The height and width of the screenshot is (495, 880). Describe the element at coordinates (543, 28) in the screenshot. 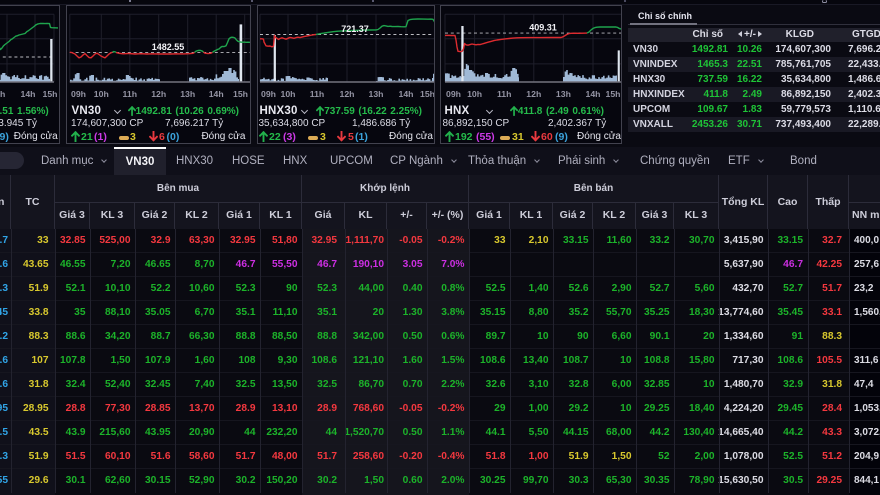

I see `svg-text: 409.31` at that location.